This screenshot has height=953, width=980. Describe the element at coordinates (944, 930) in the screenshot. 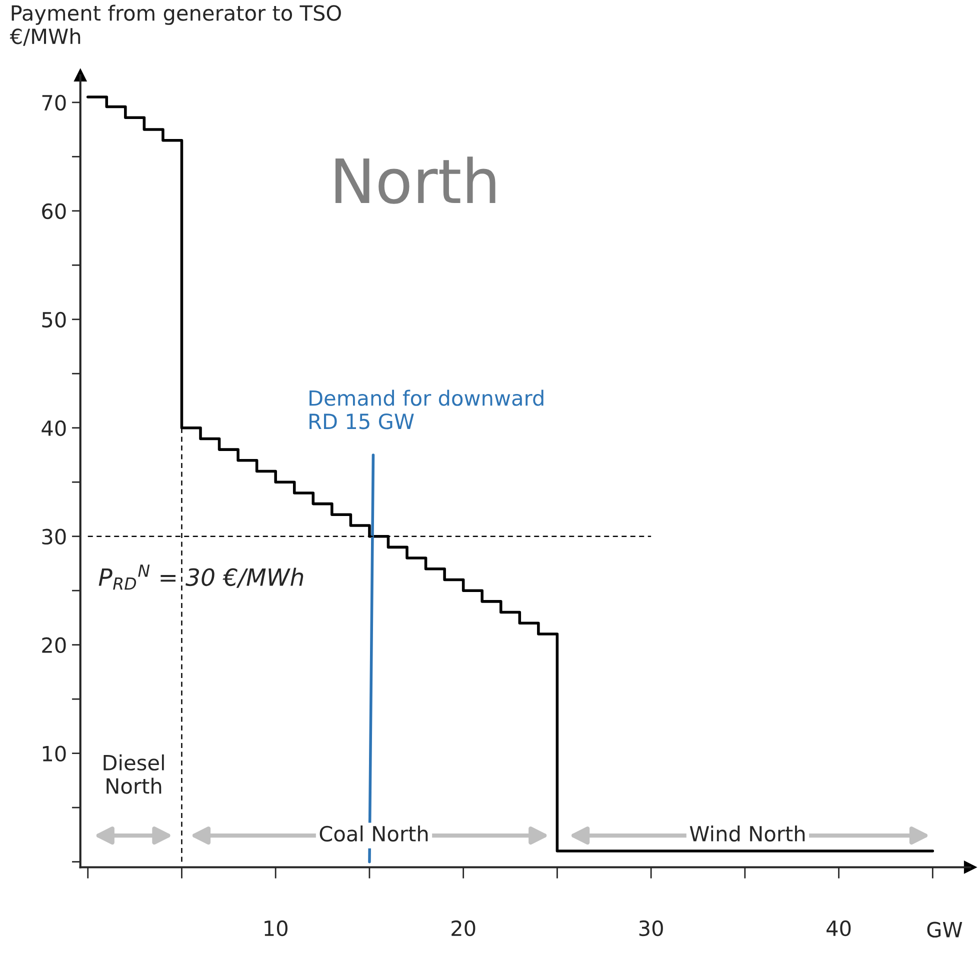

I see `x-axis-title: GW` at that location.